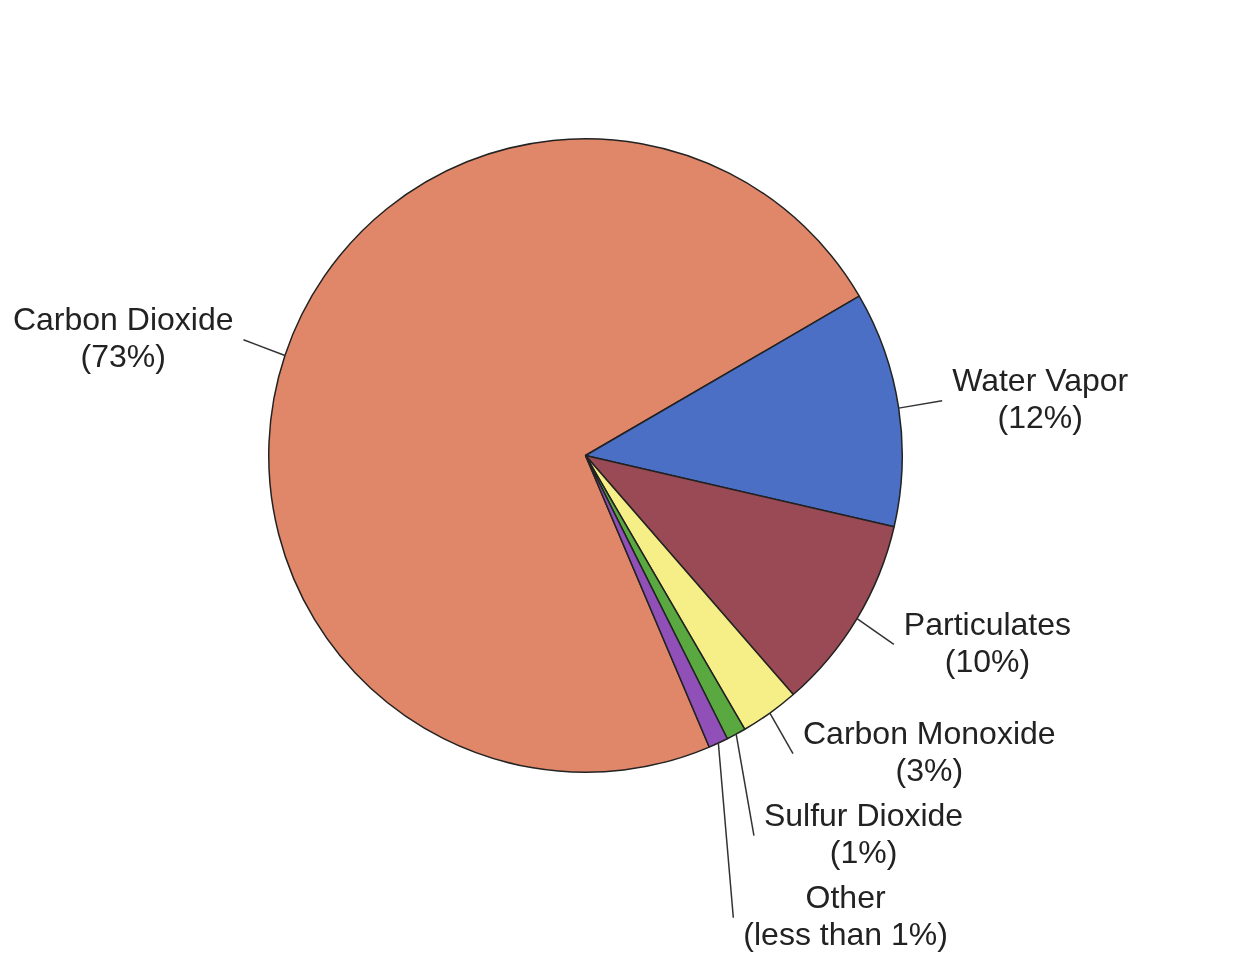  What do you see at coordinates (123, 319) in the screenshot?
I see `slice-label: Carbon Dioxide` at bounding box center [123, 319].